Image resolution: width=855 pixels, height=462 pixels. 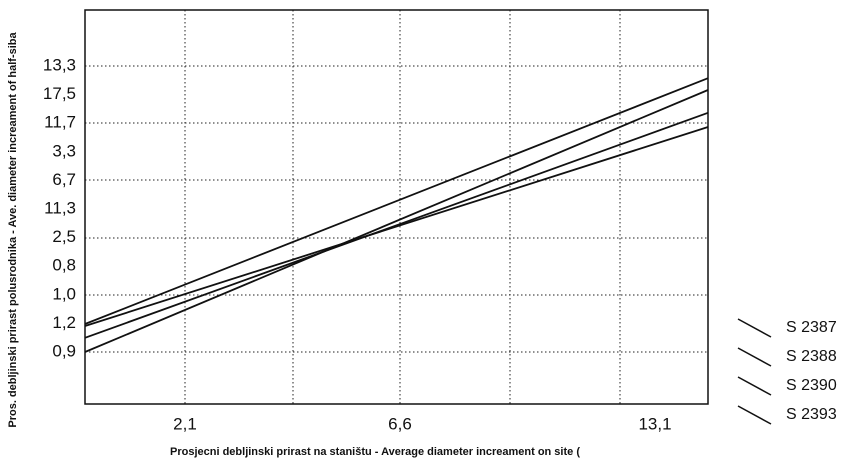 I want to click on y-tick-label: 0,8, so click(x=64, y=265).